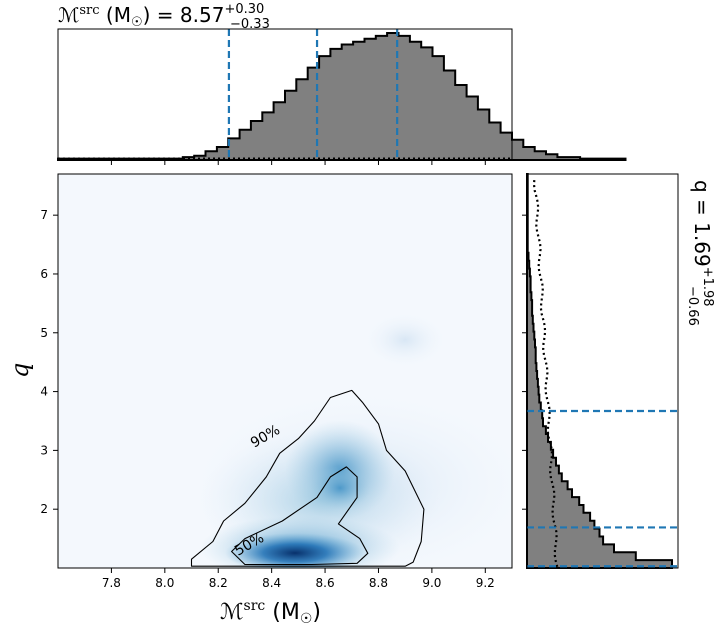 This screenshot has width=726, height=636. What do you see at coordinates (44, 215) in the screenshot?
I see `y-tick-label: 7` at bounding box center [44, 215].